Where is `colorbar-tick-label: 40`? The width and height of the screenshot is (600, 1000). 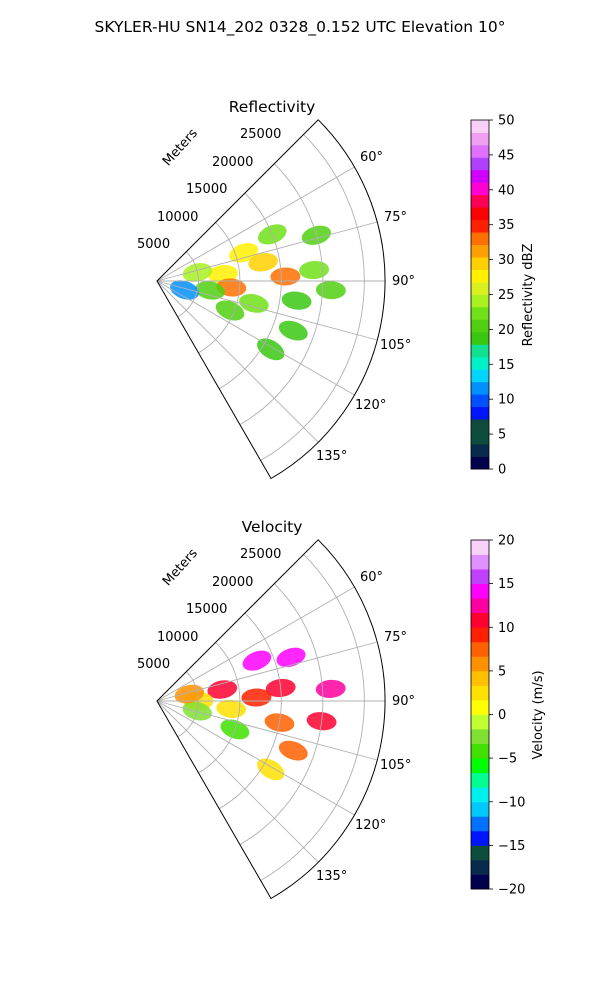 colorbar-tick-label: 40 is located at coordinates (506, 190).